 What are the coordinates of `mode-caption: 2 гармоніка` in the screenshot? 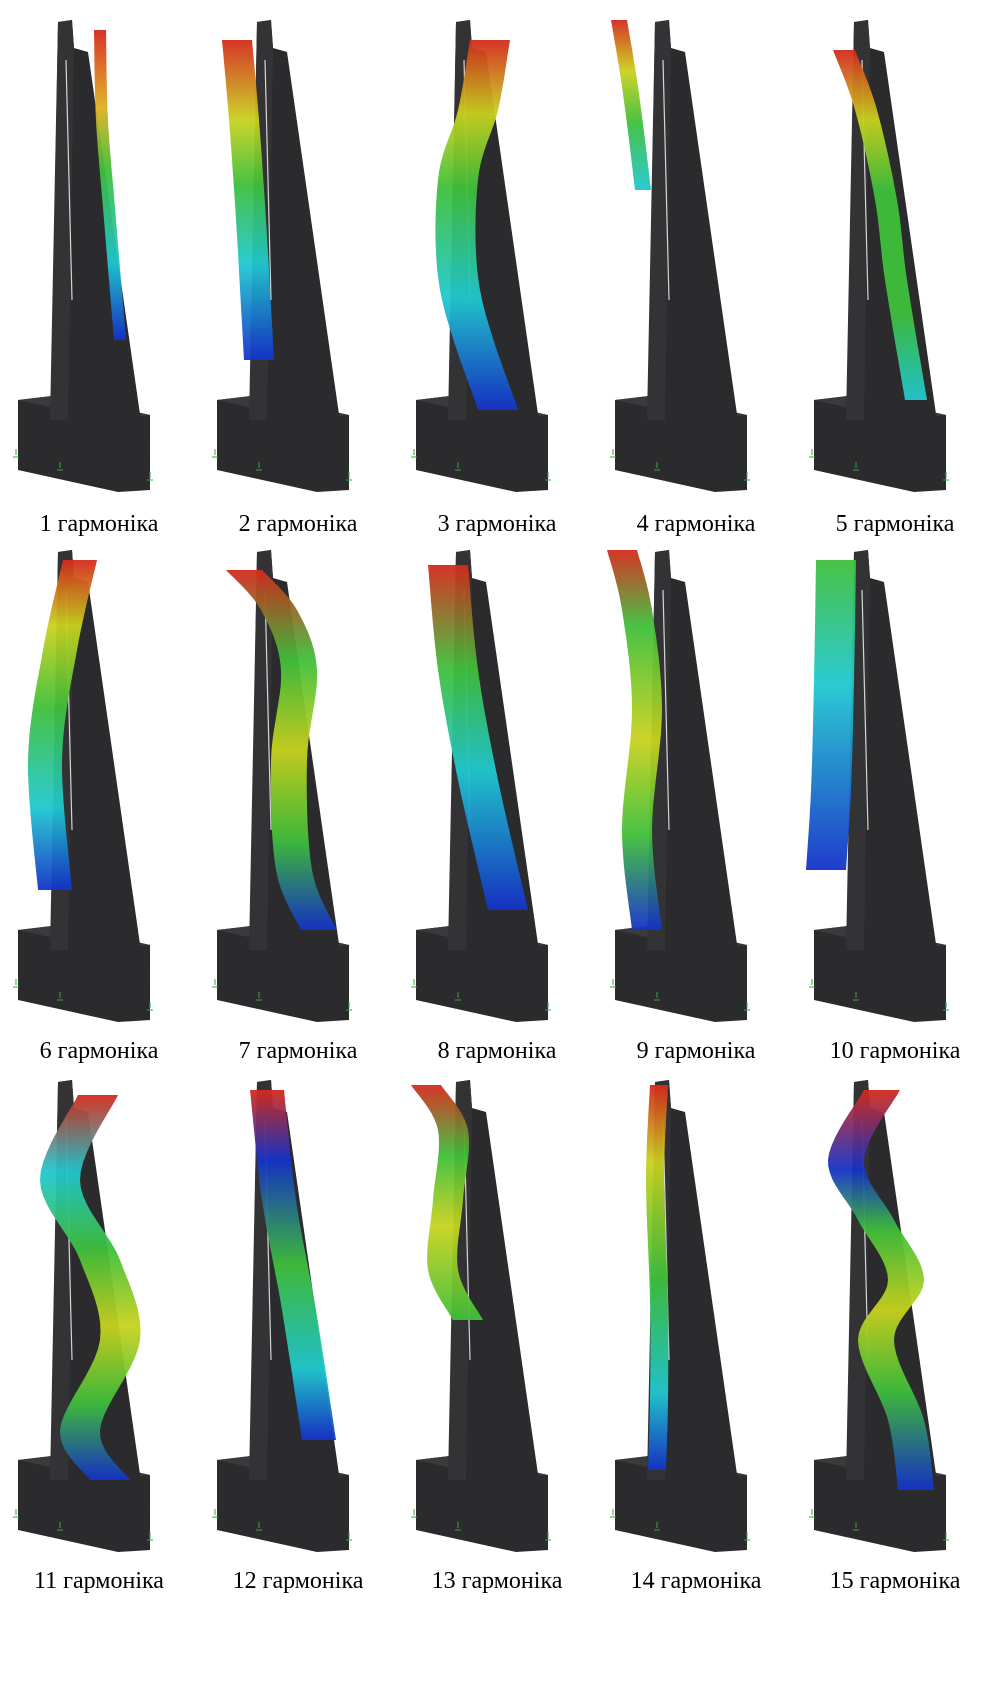 It's located at (298, 524).